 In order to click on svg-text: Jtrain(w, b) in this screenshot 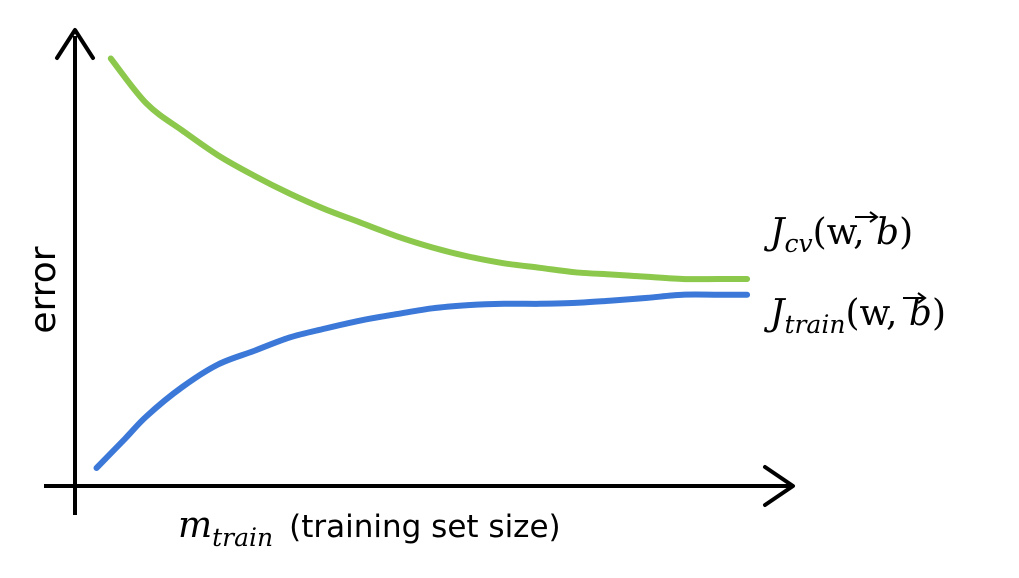, I will do `click(854, 316)`.